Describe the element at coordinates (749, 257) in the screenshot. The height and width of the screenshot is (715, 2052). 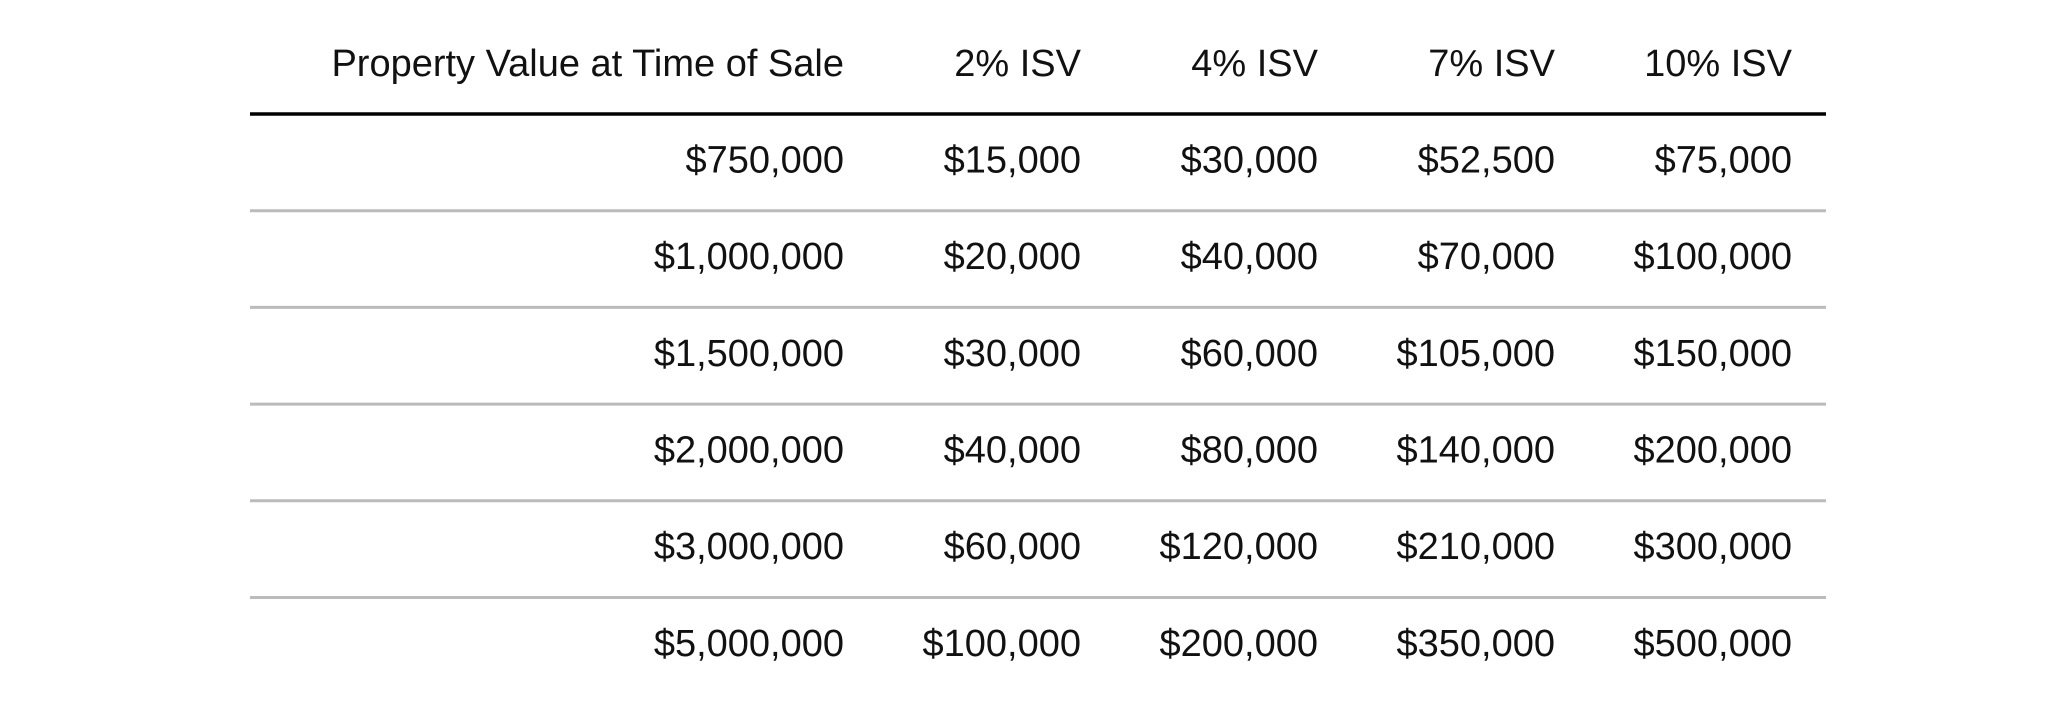
I see `cell: $1,000,000` at that location.